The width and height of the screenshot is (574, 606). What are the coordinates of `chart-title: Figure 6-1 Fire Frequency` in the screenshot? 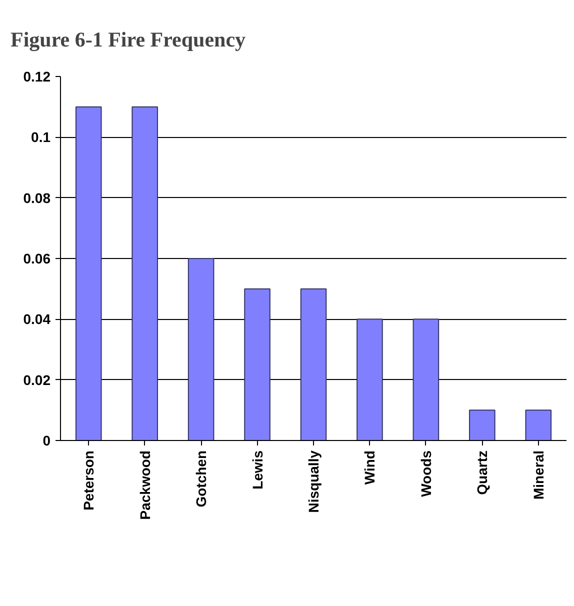 It's located at (128, 40).